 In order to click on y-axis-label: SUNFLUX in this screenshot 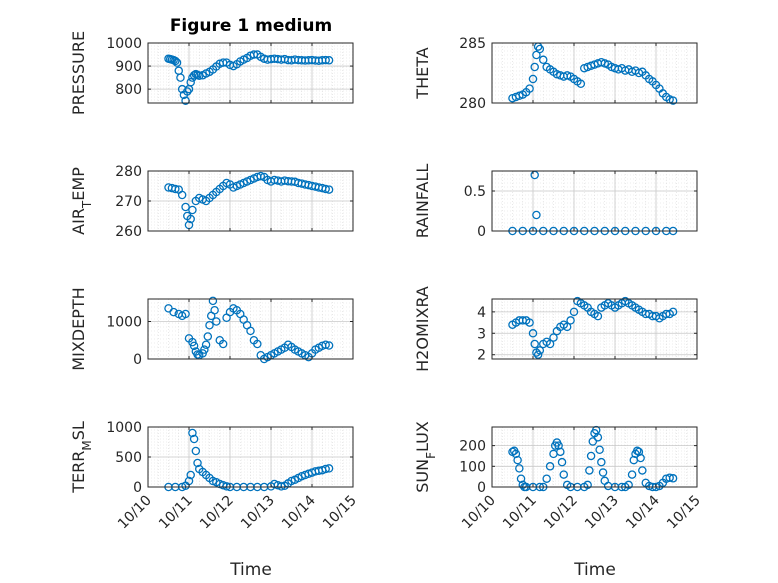, I will do `click(425, 457)`.